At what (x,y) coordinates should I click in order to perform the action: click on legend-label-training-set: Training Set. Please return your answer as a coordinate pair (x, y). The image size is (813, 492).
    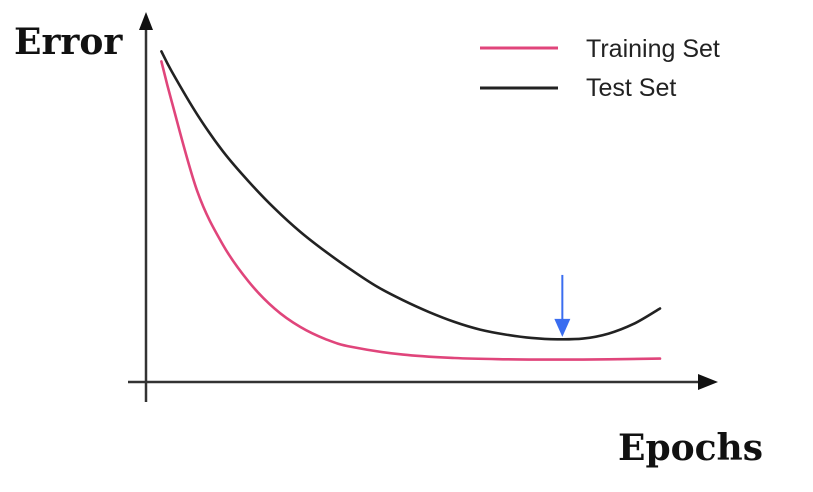
    Looking at the image, I should click on (653, 49).